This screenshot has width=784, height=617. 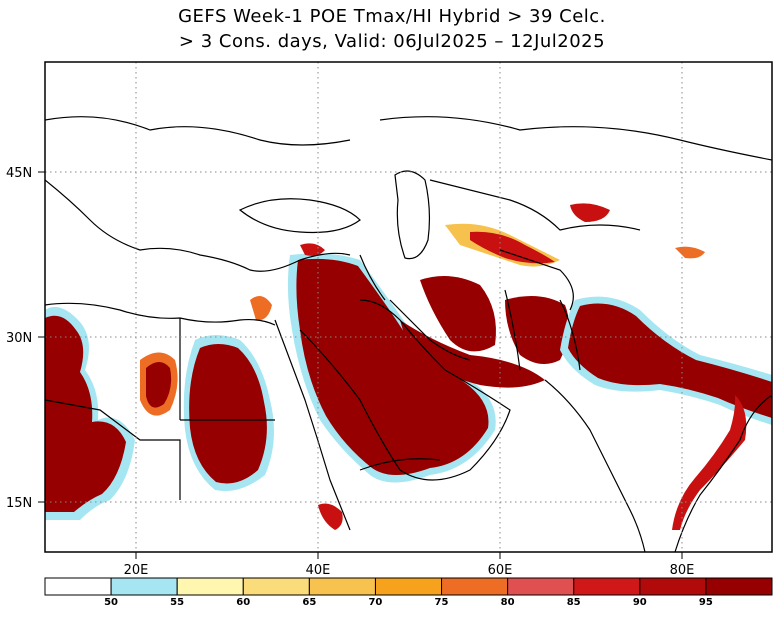 I want to click on region-levant, so click(x=261, y=308).